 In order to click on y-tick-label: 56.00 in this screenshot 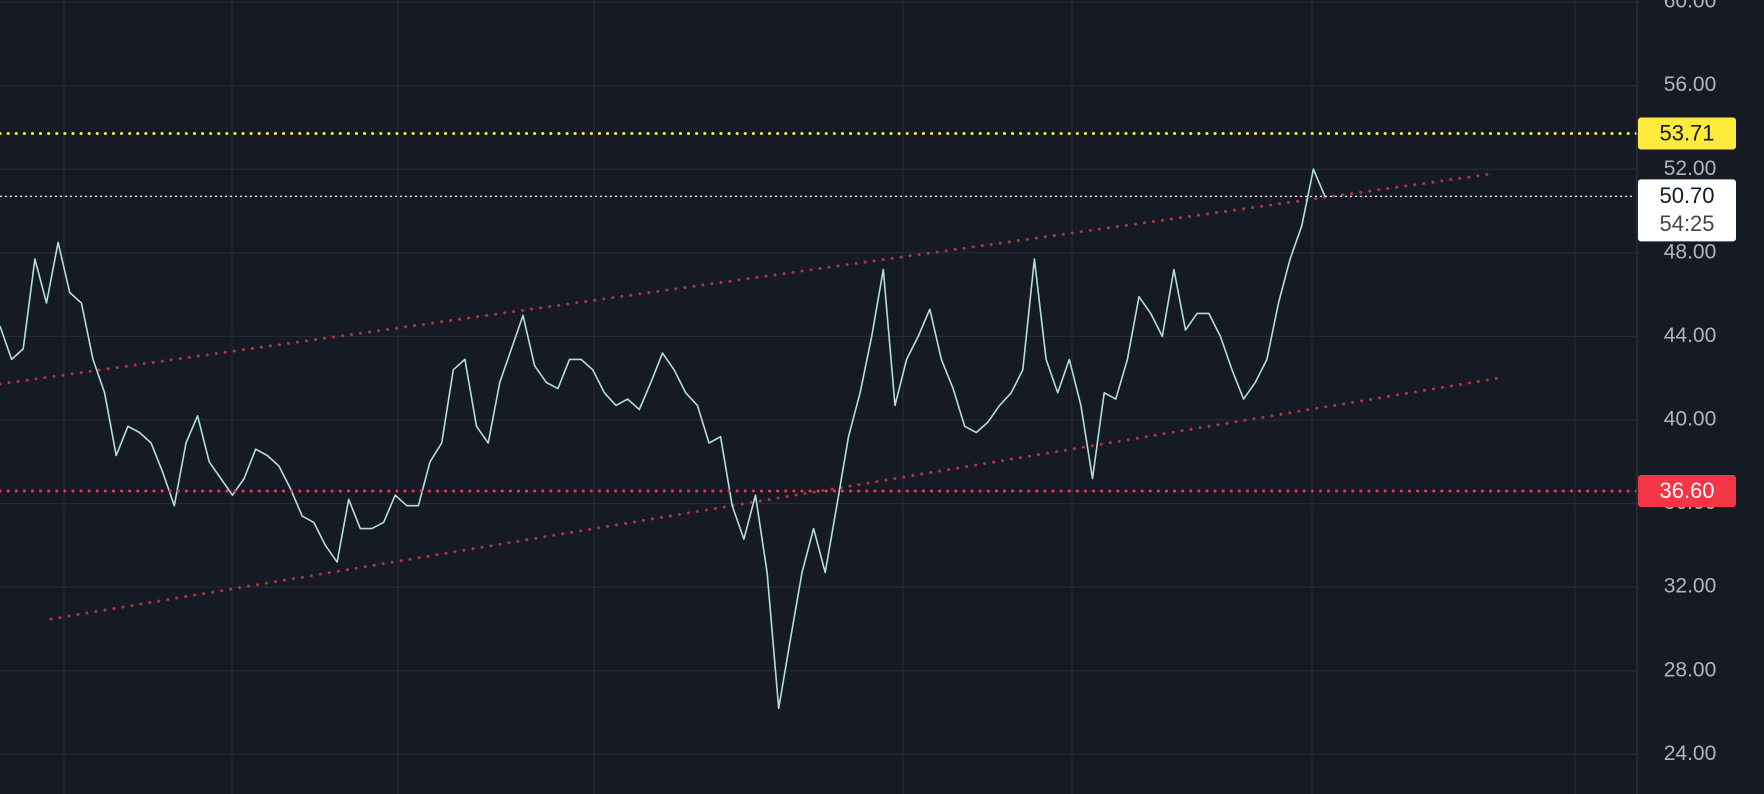, I will do `click(1690, 84)`.